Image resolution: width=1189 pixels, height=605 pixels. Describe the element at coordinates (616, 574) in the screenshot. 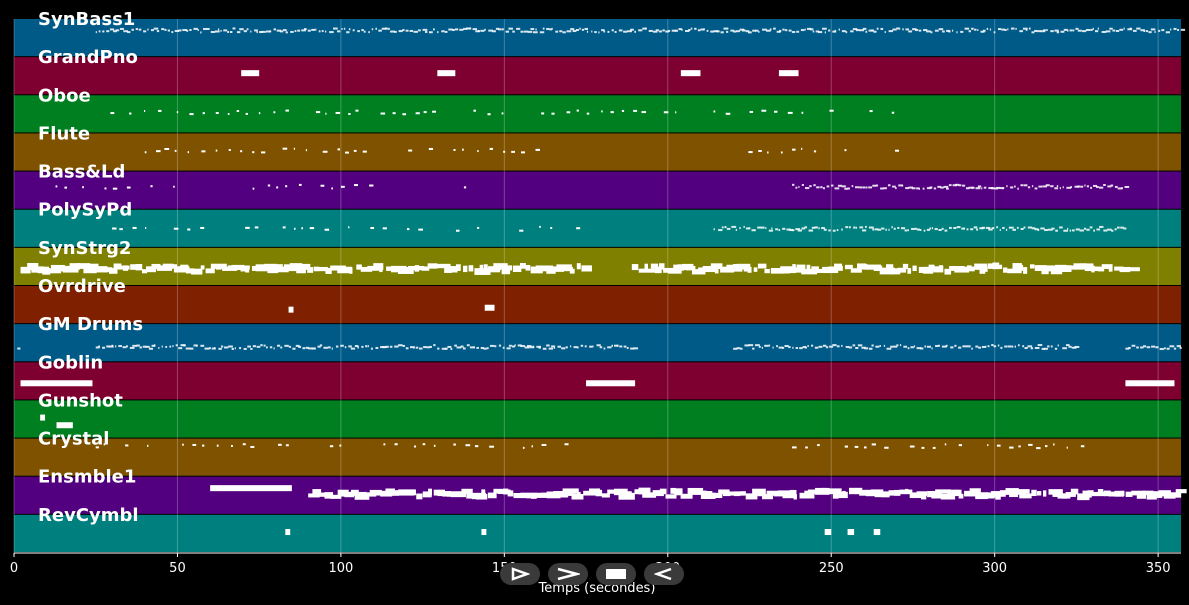

I see `stop-button` at that location.